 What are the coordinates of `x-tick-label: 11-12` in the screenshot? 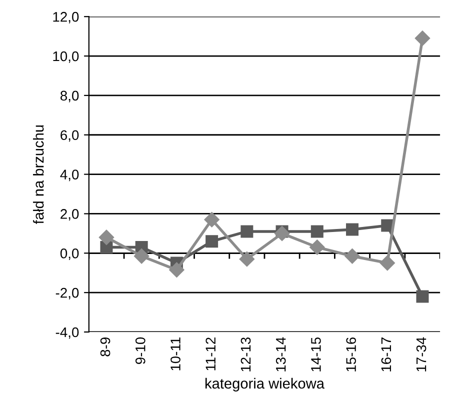 It's located at (211, 354).